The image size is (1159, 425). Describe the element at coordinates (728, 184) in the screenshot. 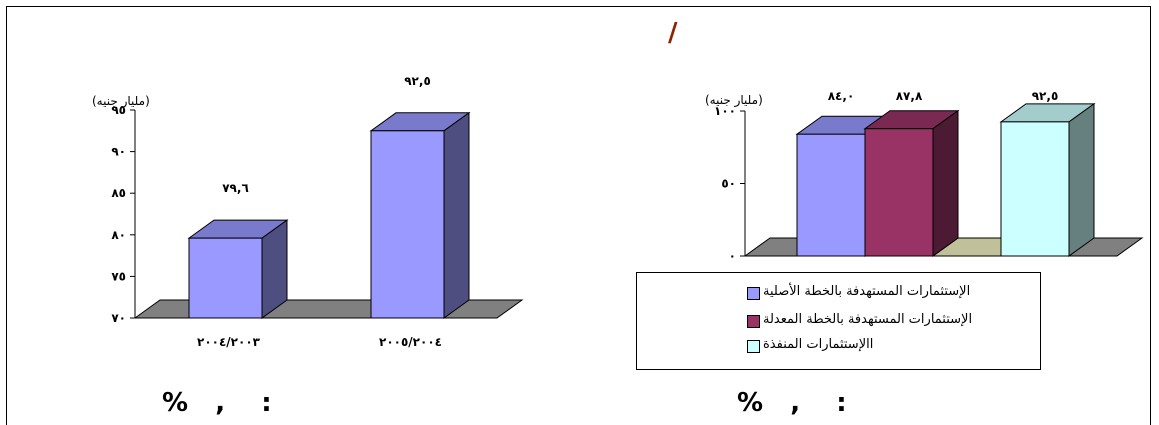

I see `y-tick-label: ٥٠` at that location.